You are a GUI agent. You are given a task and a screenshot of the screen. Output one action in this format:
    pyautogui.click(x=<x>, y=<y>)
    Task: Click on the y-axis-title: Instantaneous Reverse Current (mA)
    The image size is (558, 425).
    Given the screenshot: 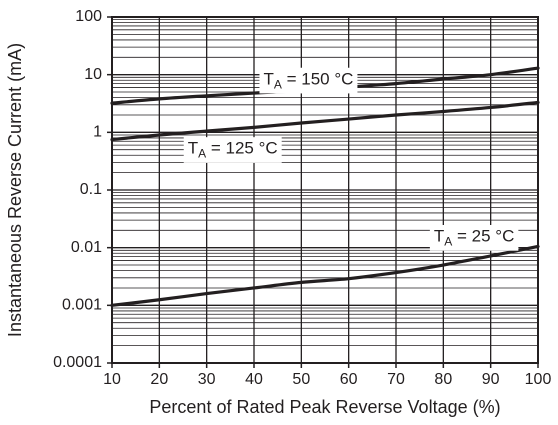 What is the action you would take?
    pyautogui.click(x=15, y=190)
    